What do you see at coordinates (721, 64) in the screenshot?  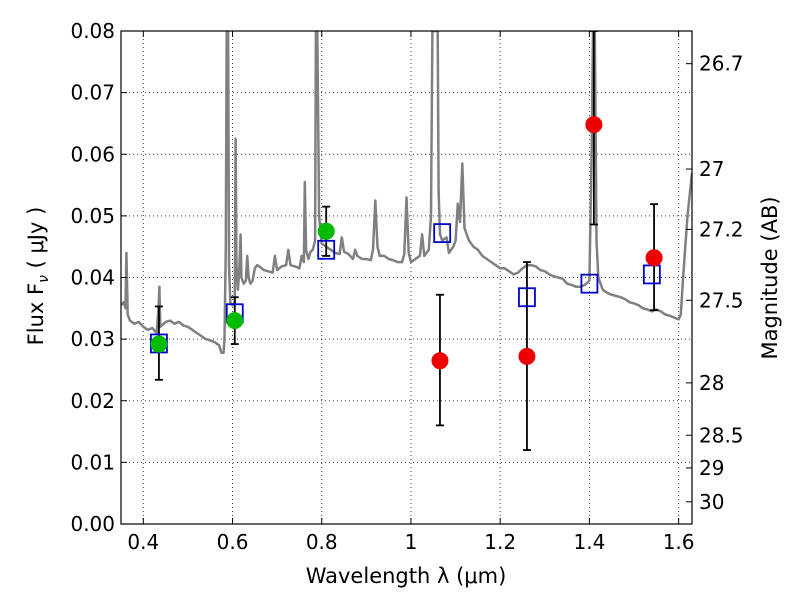 I see `y2-tick-label: 26.7` at bounding box center [721, 64].